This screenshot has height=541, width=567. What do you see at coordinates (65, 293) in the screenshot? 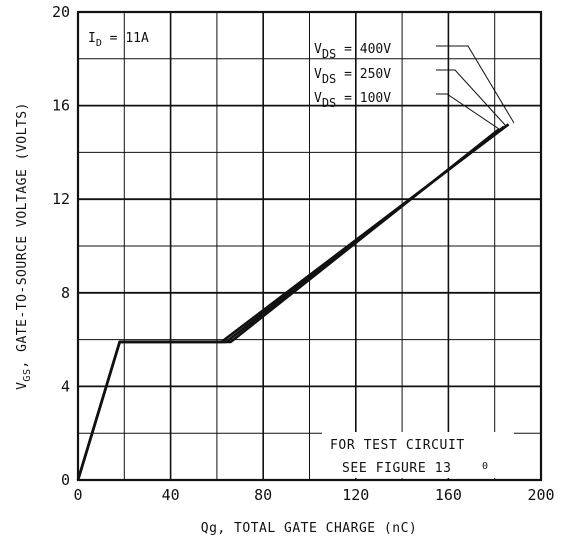
I see `y-tick-label: 8` at bounding box center [65, 293].